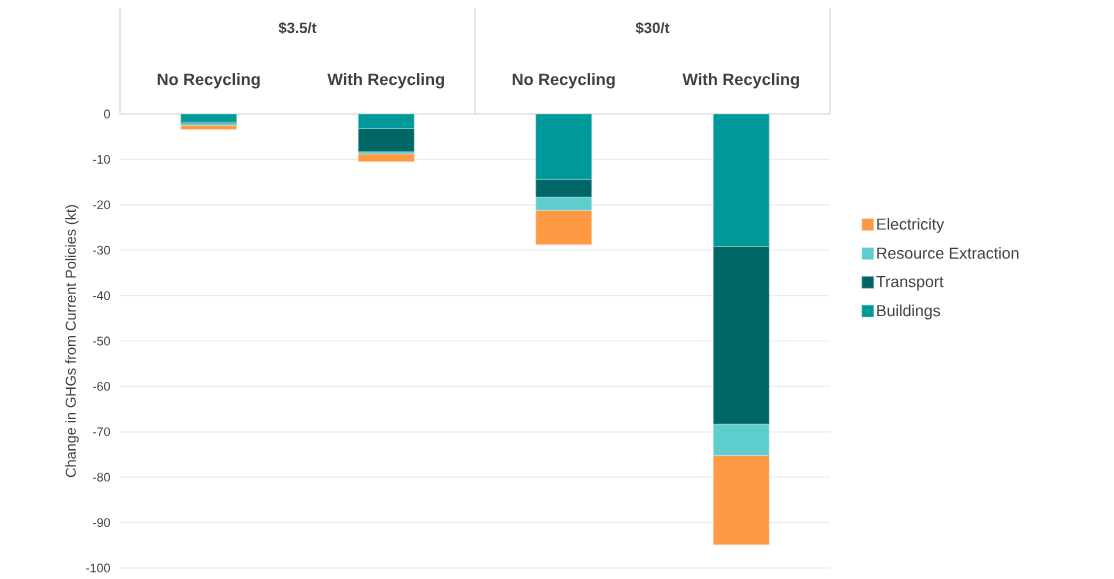 The width and height of the screenshot is (1114, 579). I want to click on text: $30/t, so click(652, 28).